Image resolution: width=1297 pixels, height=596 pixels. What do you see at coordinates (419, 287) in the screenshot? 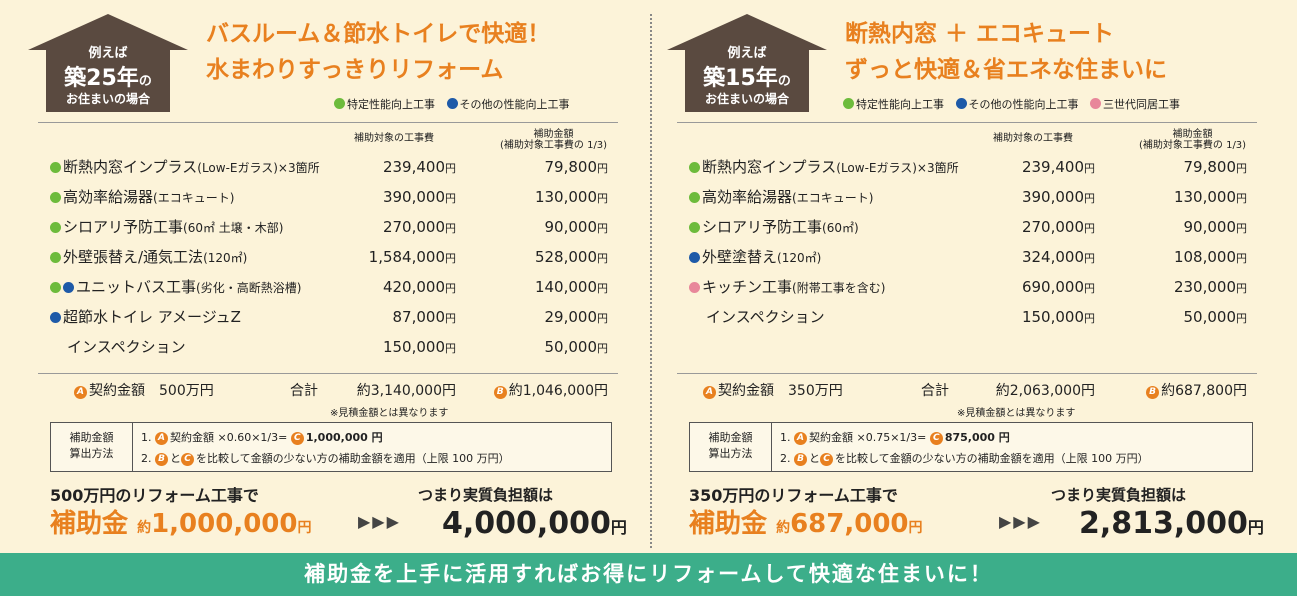
I see `row-cost: 420,000円` at bounding box center [419, 287].